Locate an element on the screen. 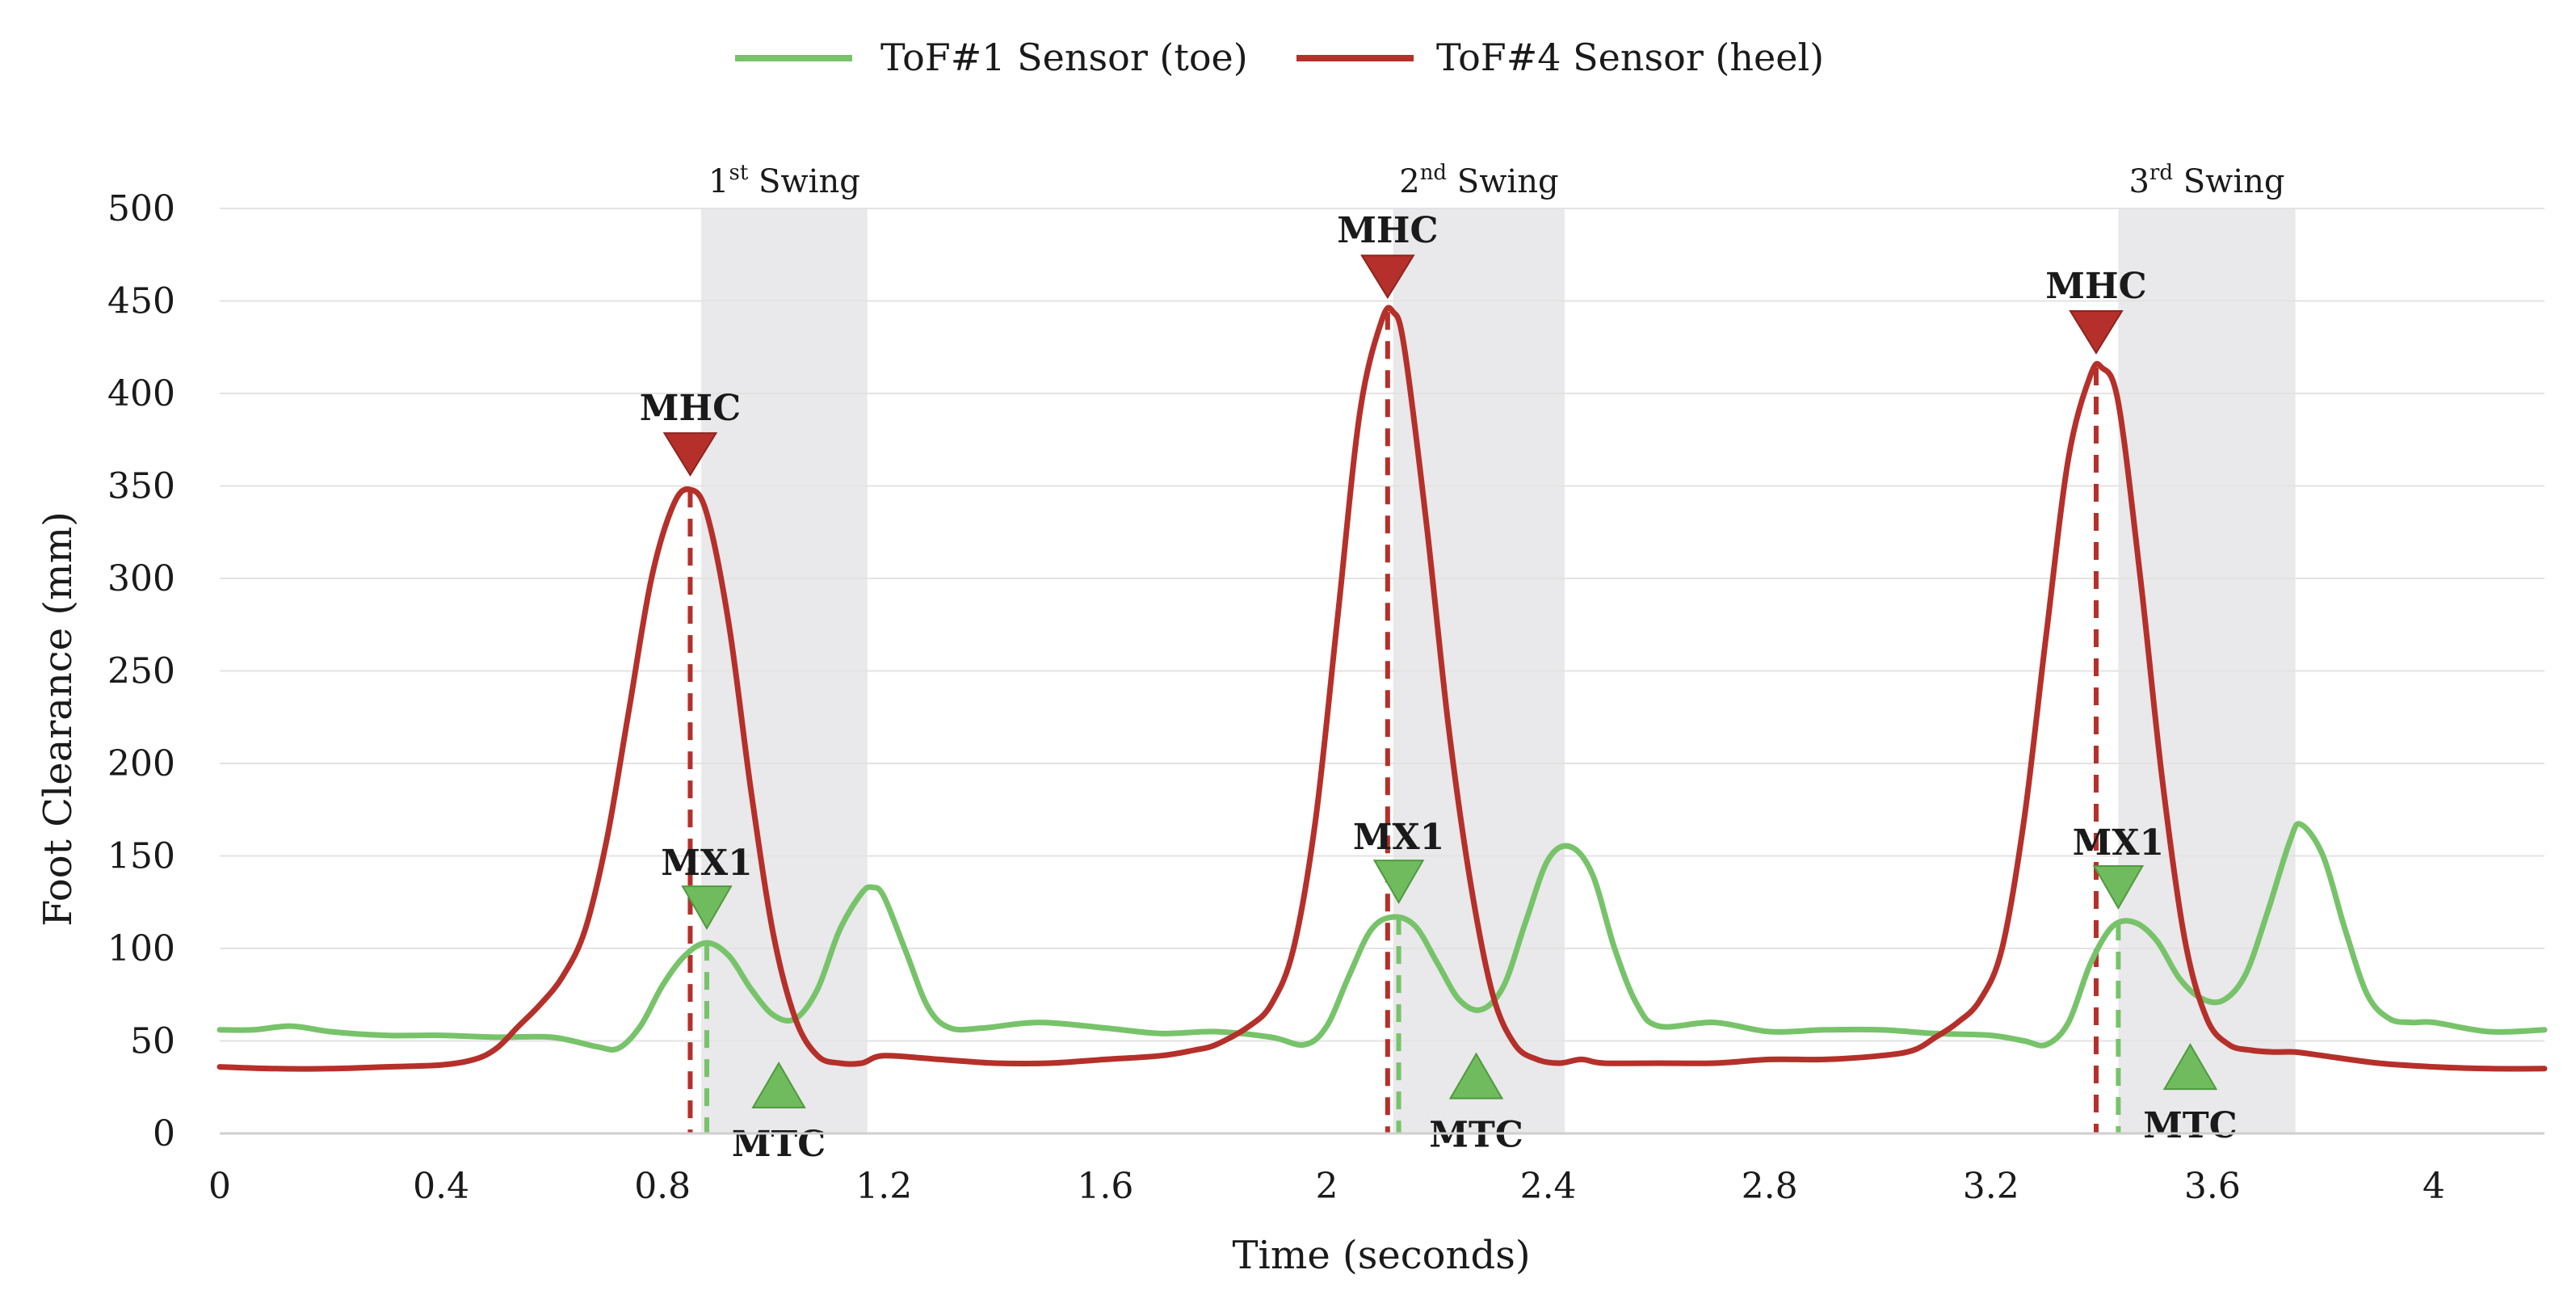  swing-label-3: 3rd Swing is located at coordinates (2206, 180).